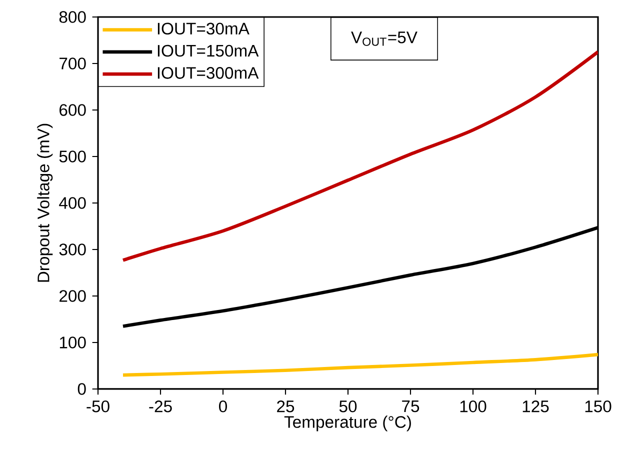  What do you see at coordinates (73, 64) in the screenshot?
I see `y-tick-label: 700` at bounding box center [73, 64].